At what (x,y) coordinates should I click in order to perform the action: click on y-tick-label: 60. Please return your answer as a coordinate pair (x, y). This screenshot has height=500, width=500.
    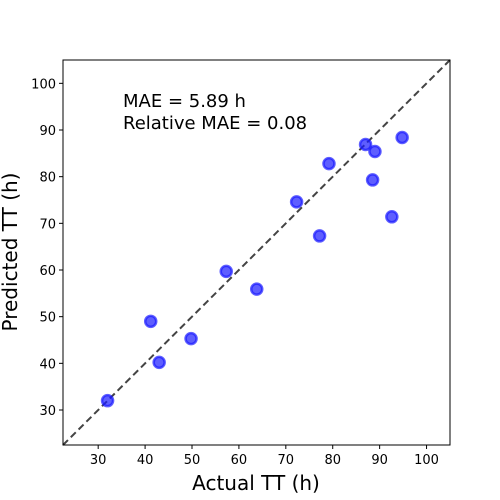
    Looking at the image, I should click on (47, 271).